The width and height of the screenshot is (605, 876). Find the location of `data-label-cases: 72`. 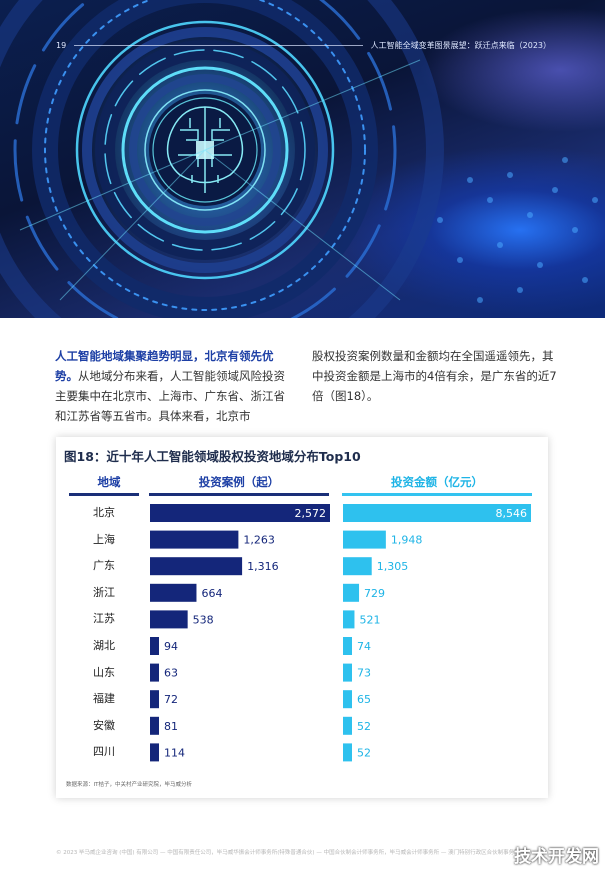

data-label-cases: 72 is located at coordinates (171, 699).